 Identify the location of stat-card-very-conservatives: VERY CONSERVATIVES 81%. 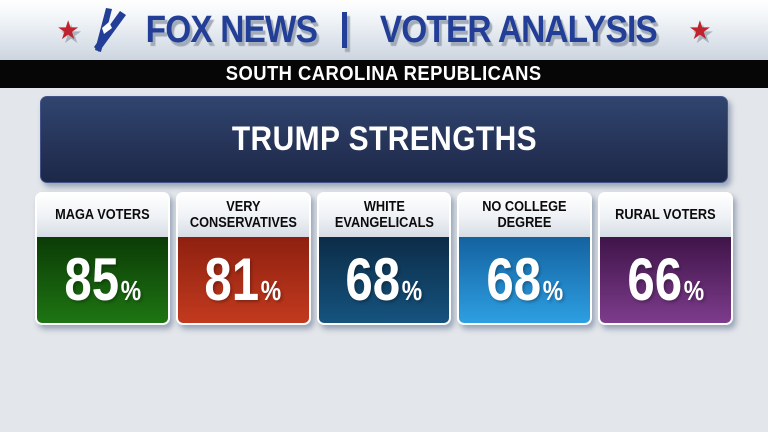
(243, 258).